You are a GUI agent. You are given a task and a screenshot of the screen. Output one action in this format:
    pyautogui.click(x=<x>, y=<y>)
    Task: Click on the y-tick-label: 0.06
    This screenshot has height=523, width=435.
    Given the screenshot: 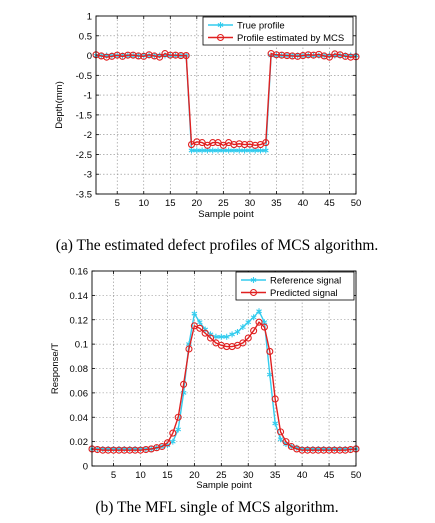 What is the action you would take?
    pyautogui.click(x=79, y=393)
    